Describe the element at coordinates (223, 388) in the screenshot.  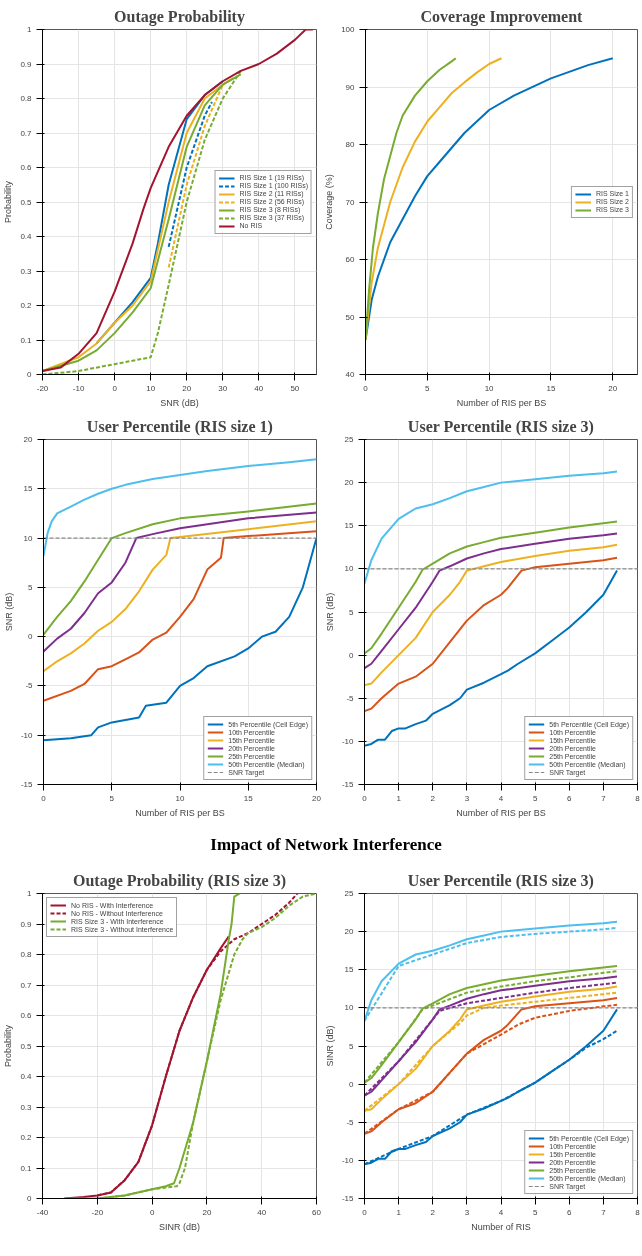
I see `x-tick-label: 30` at that location.